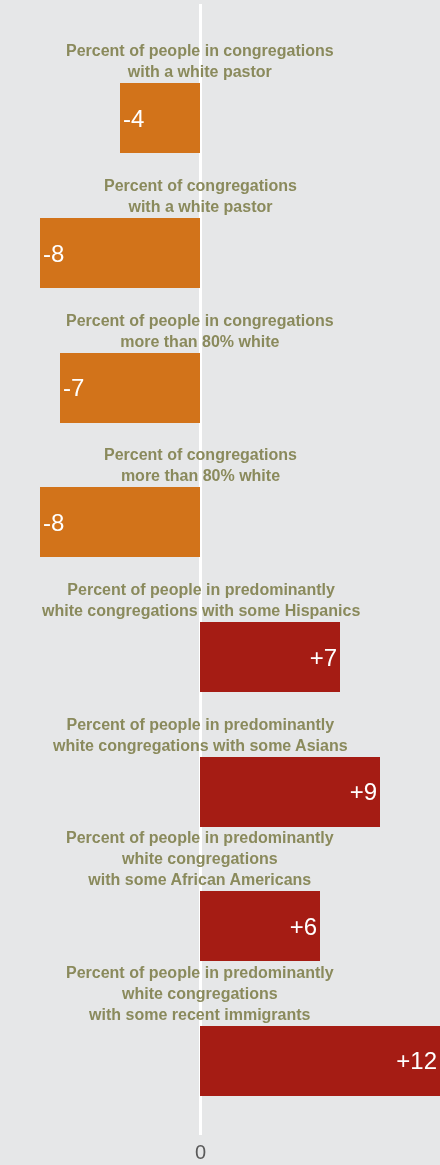 This screenshot has width=440, height=1165. I want to click on y-tick-label: Percent of people in congregations with a white pastor, so click(200, 61).